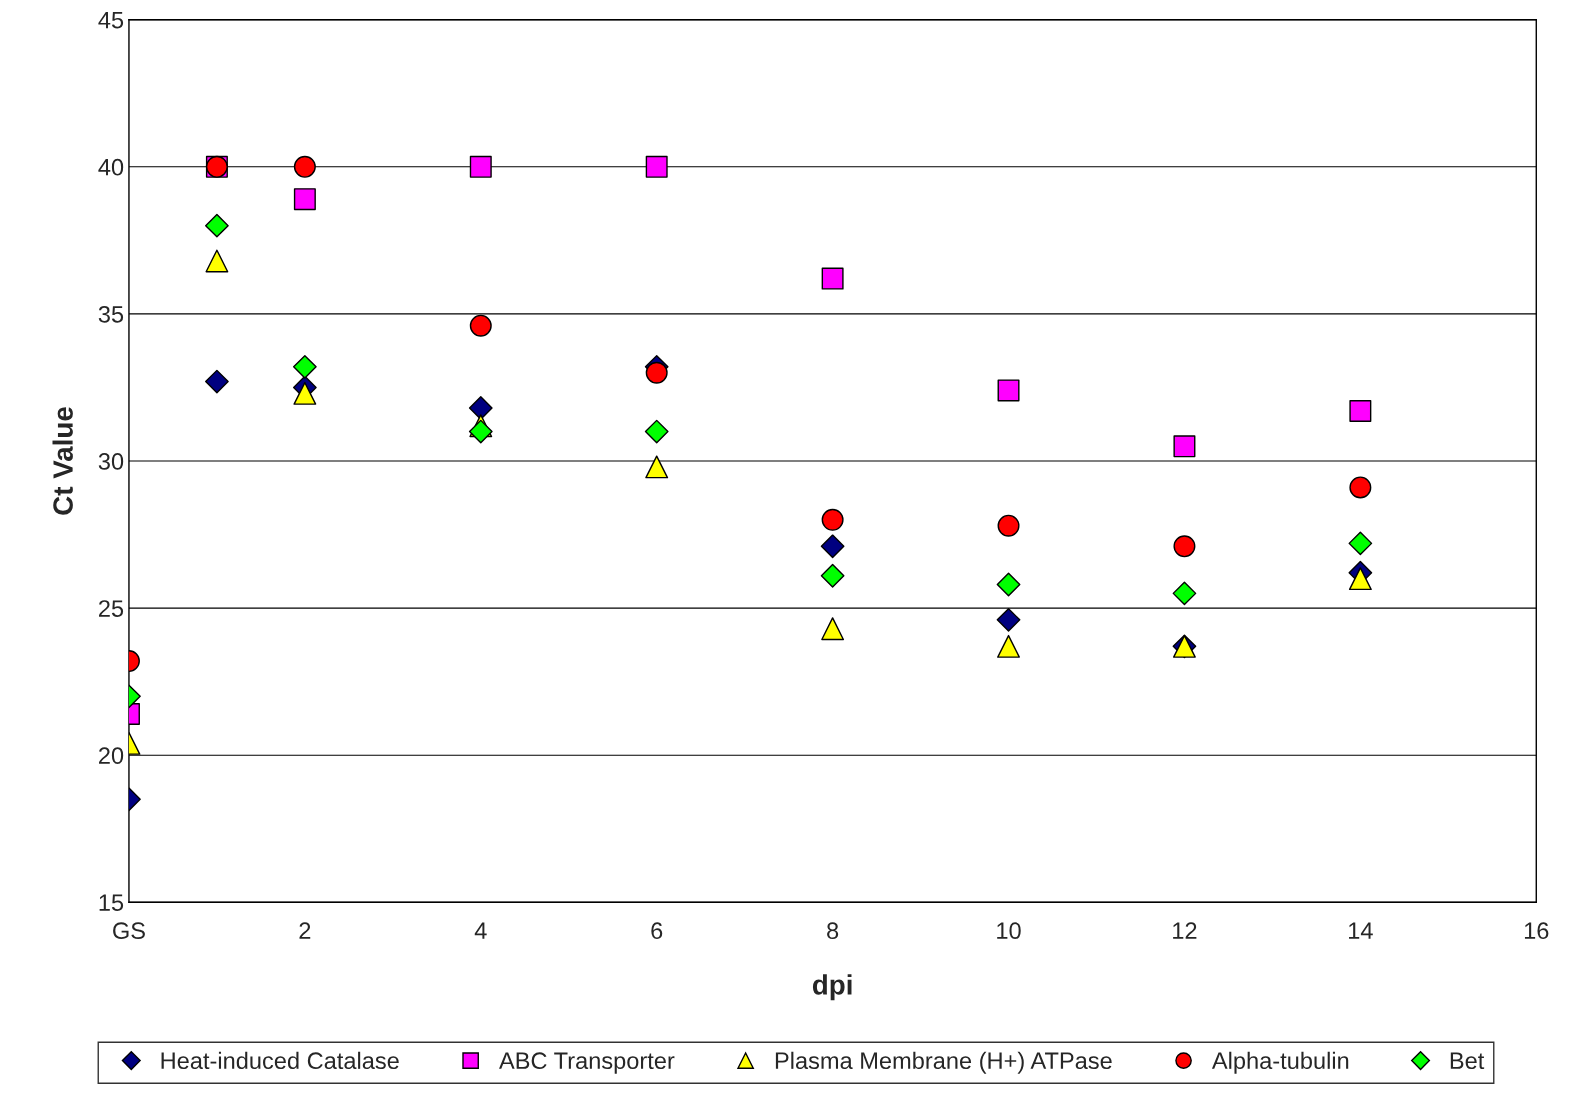 This screenshot has width=1592, height=1095. I want to click on x-tick-label: 6, so click(657, 931).